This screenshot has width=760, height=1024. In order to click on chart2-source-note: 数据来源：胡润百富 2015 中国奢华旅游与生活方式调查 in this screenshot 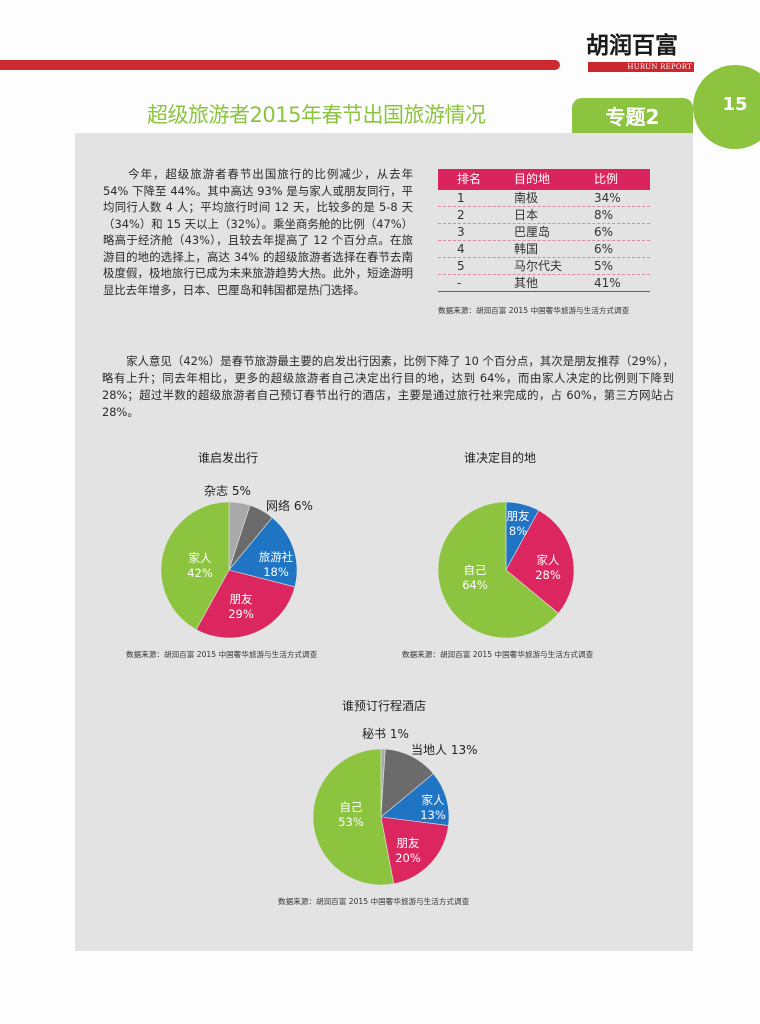, I will do `click(498, 654)`.